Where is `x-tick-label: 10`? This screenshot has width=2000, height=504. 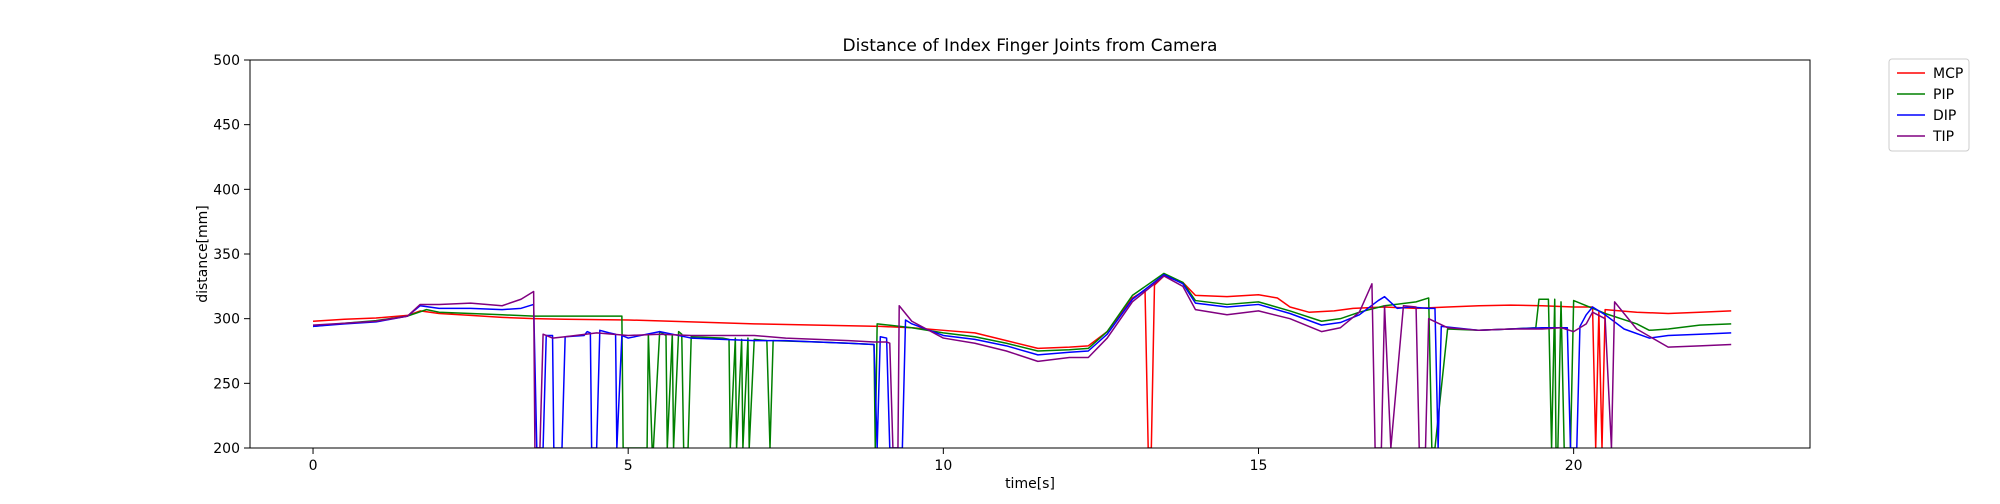
x-tick-label: 10 is located at coordinates (943, 466).